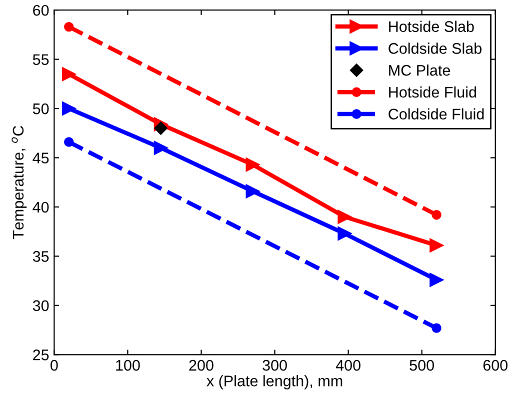 This screenshot has width=516, height=403. What do you see at coordinates (495, 365) in the screenshot?
I see `x-tick-label: 600` at bounding box center [495, 365].